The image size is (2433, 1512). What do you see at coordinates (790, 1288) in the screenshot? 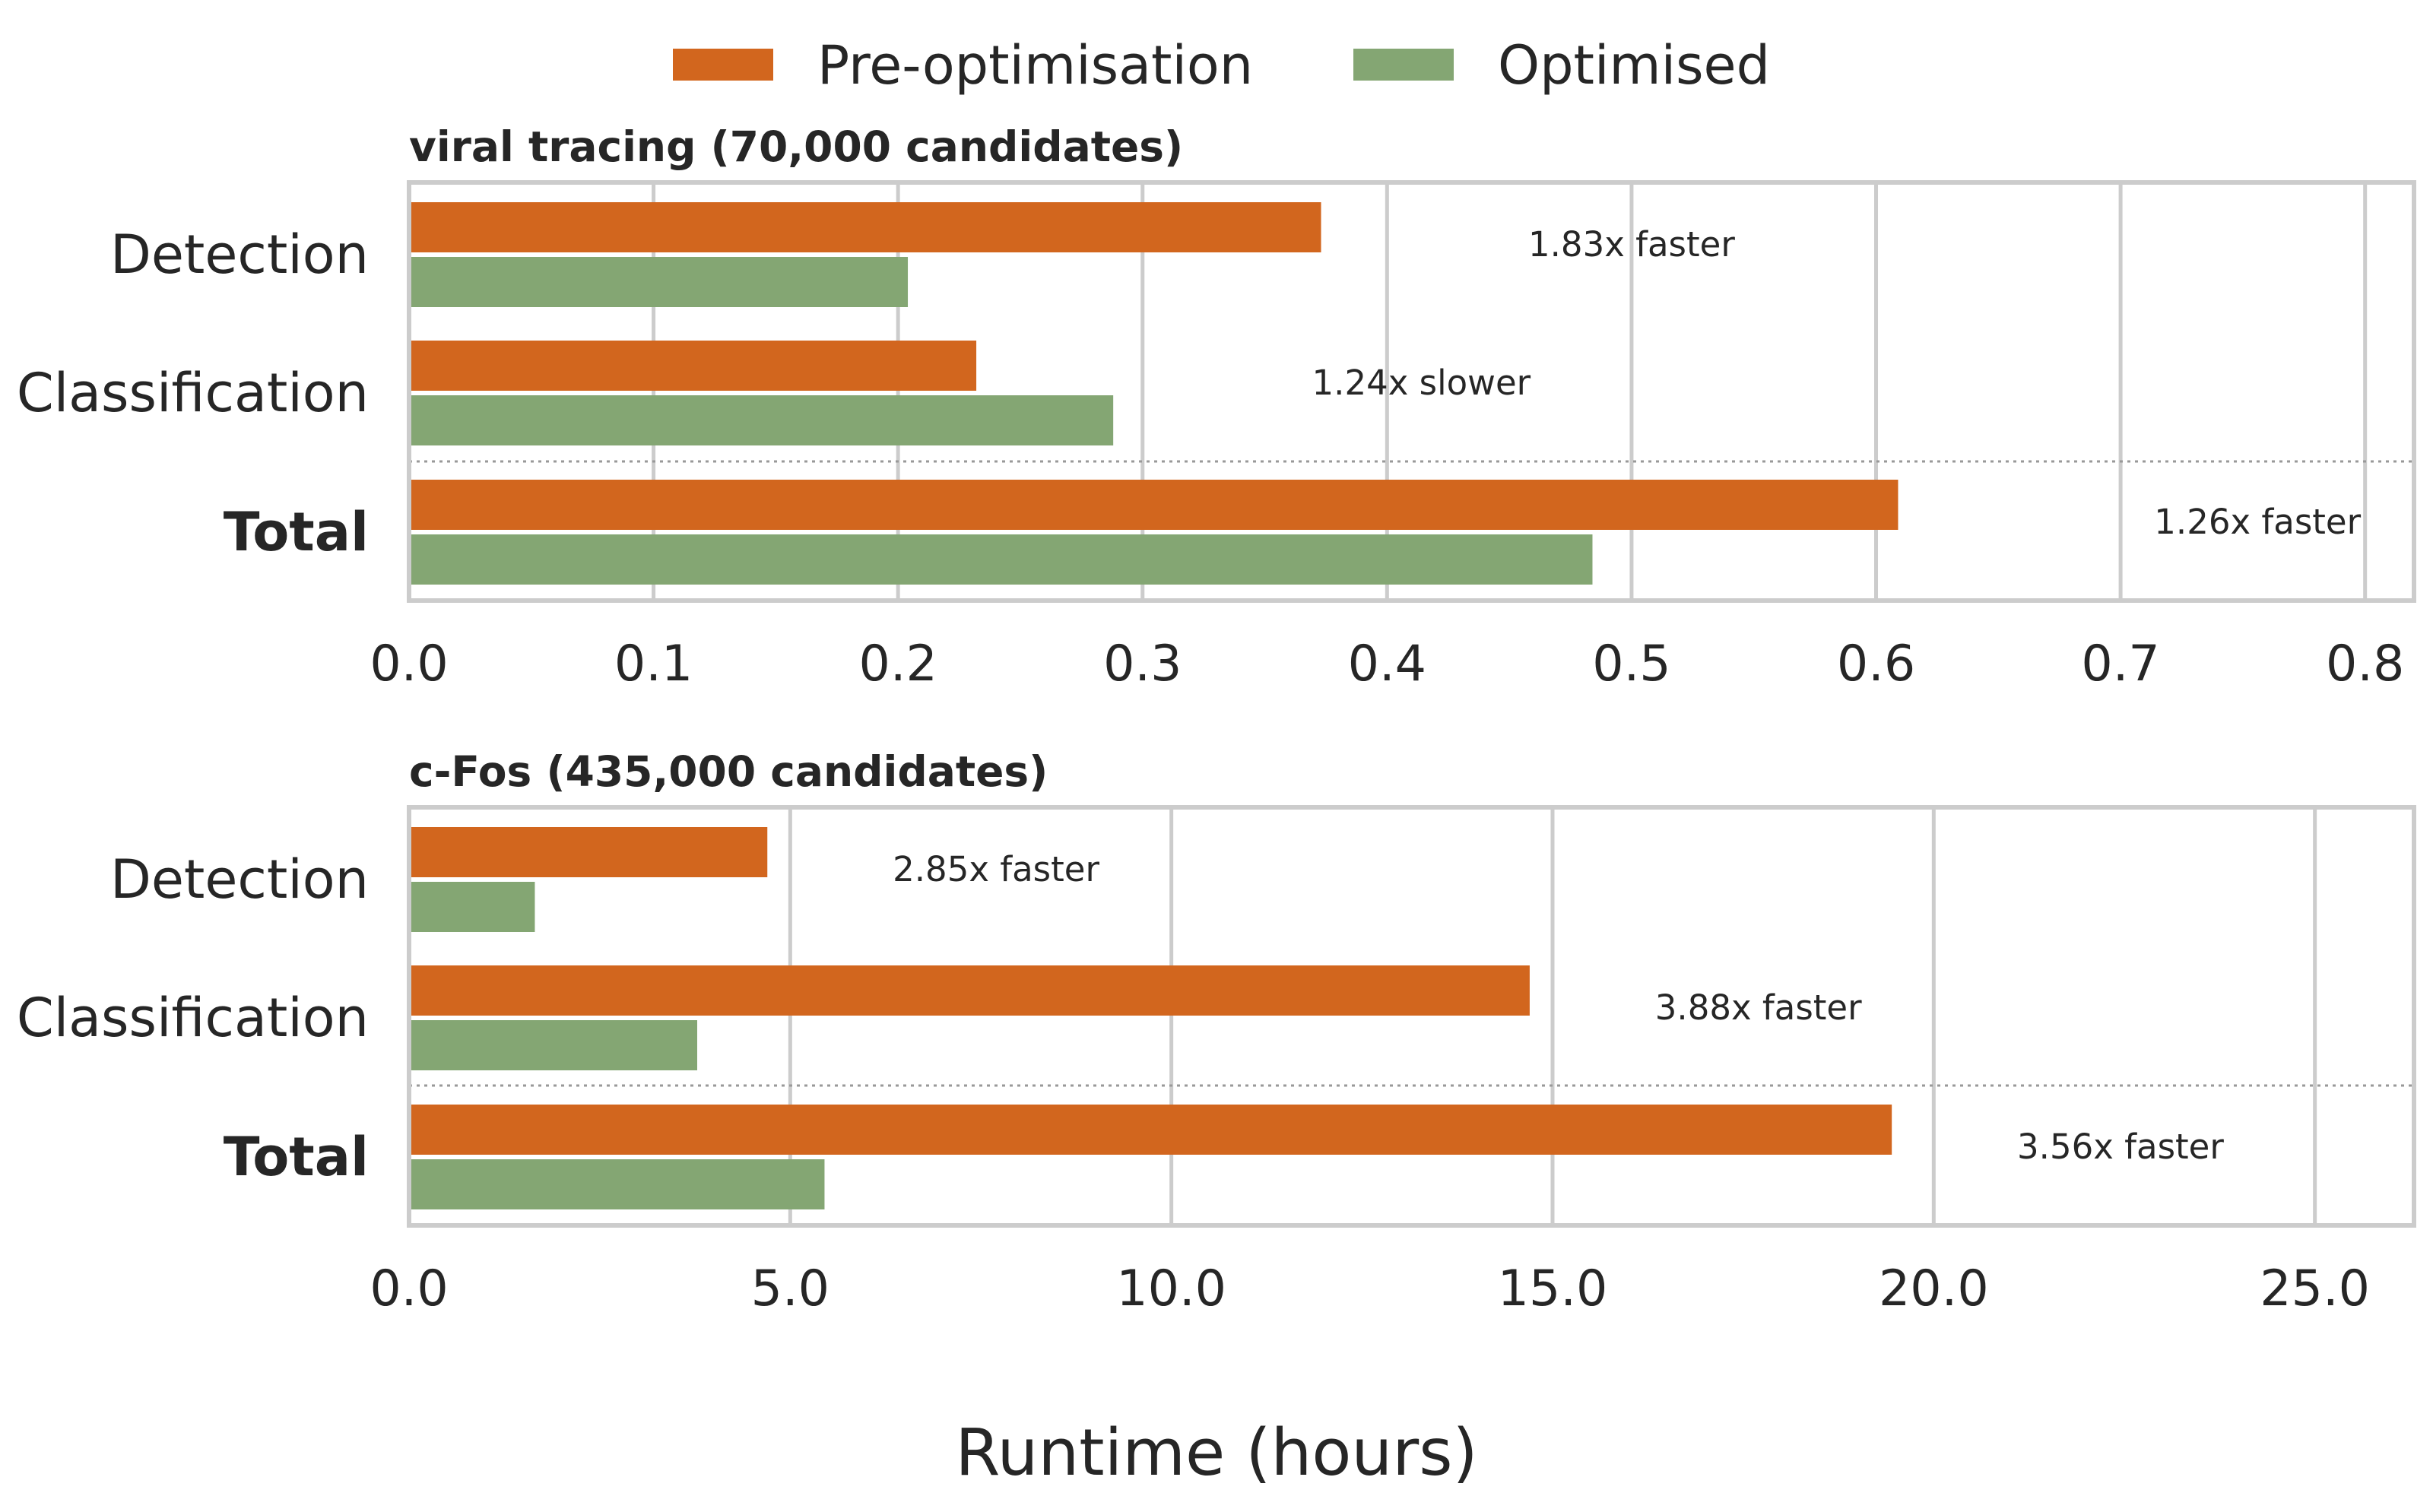
I see `x-tick-label: 5.0` at bounding box center [790, 1288].